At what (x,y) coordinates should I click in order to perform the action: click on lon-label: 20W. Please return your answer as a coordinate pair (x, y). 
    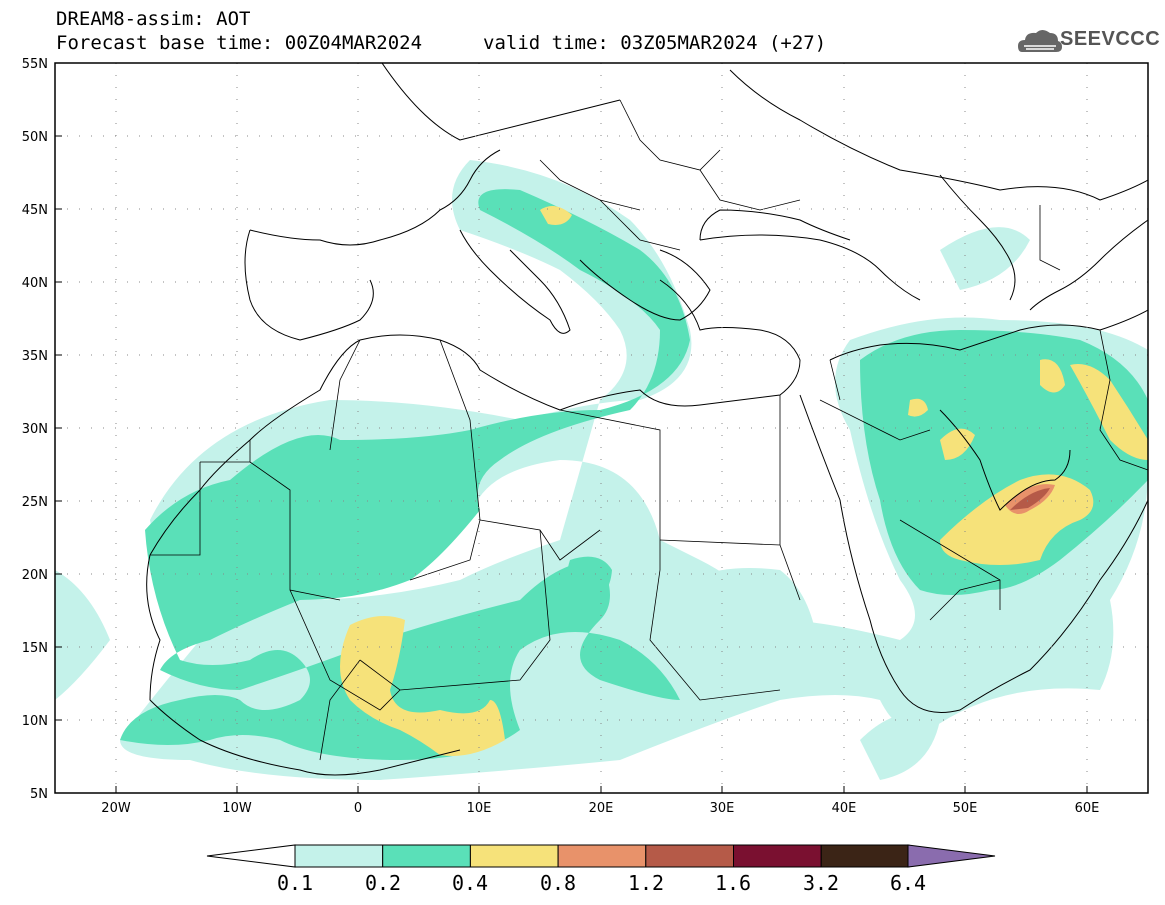
    Looking at the image, I should click on (116, 808).